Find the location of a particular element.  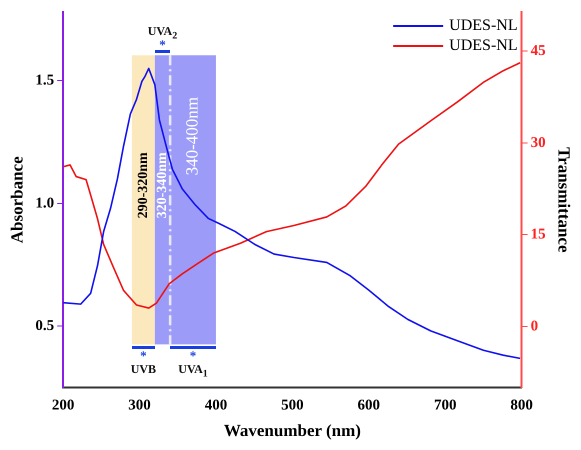

x-tick-label: 300 is located at coordinates (139, 405).